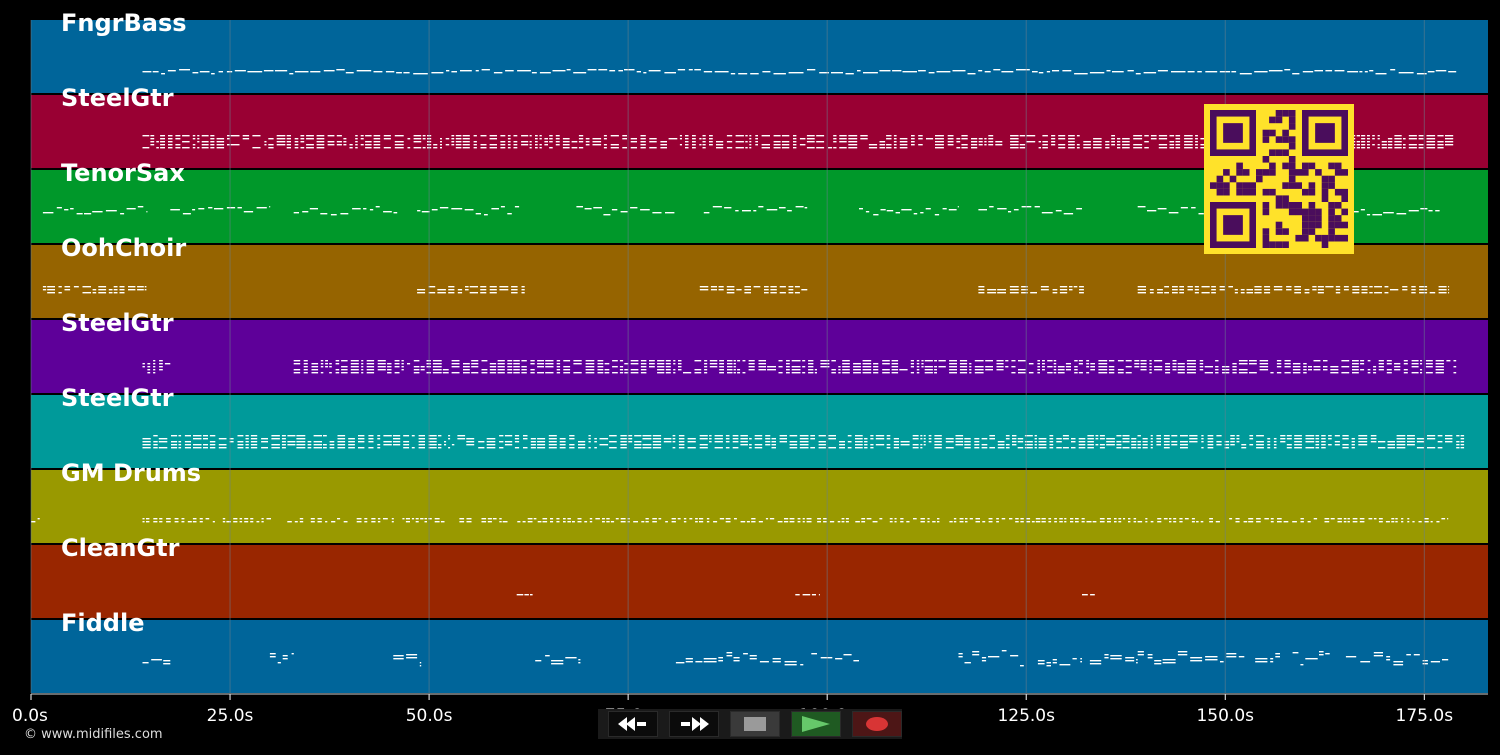 This screenshot has height=755, width=1500. Describe the element at coordinates (816, 724) in the screenshot. I see `play-button` at that location.